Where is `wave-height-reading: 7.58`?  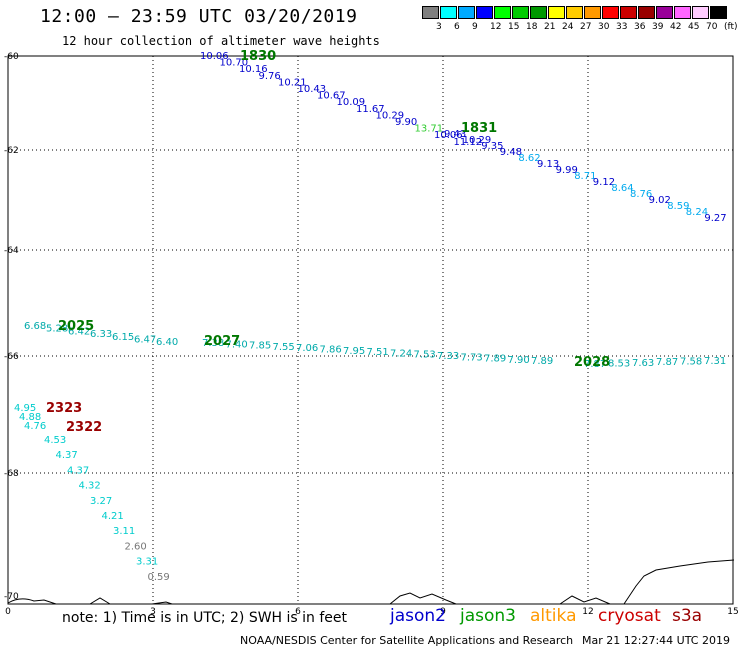 wave-height-reading: 7.58 is located at coordinates (691, 362).